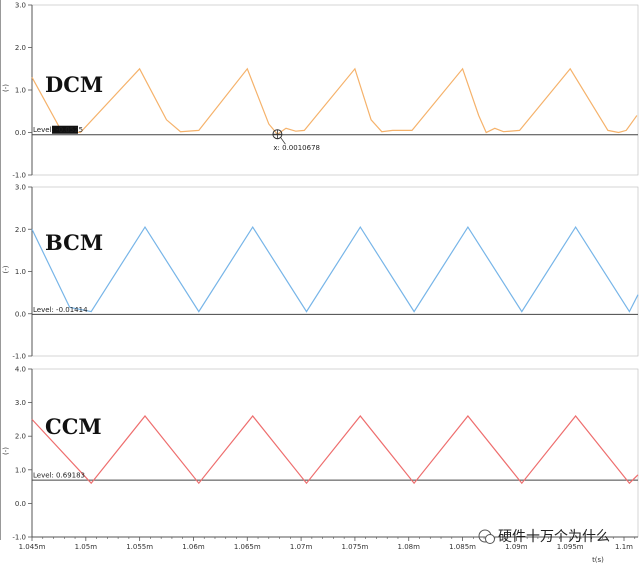 This screenshot has width=640, height=564. I want to click on ccm-ytick-label: 1.0, so click(20, 470).